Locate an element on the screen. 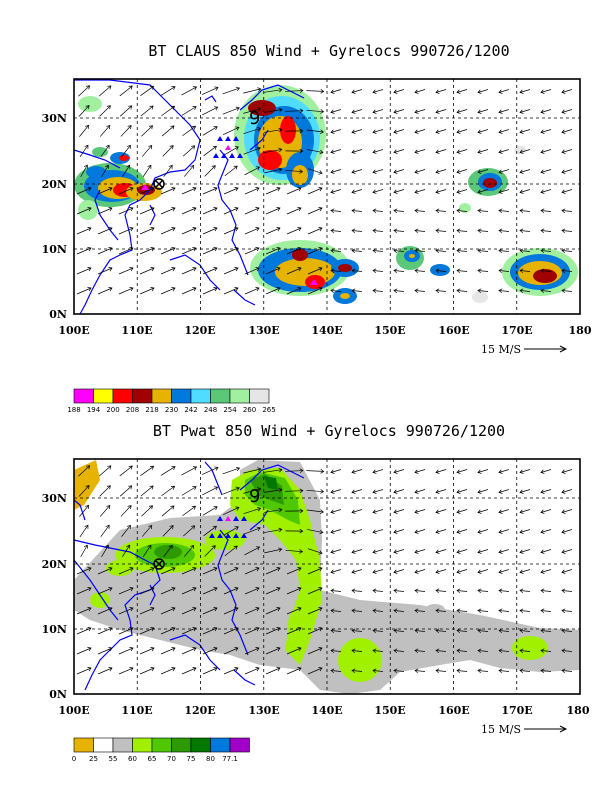  top-scale-vector: 15 M/S is located at coordinates (524, 349).